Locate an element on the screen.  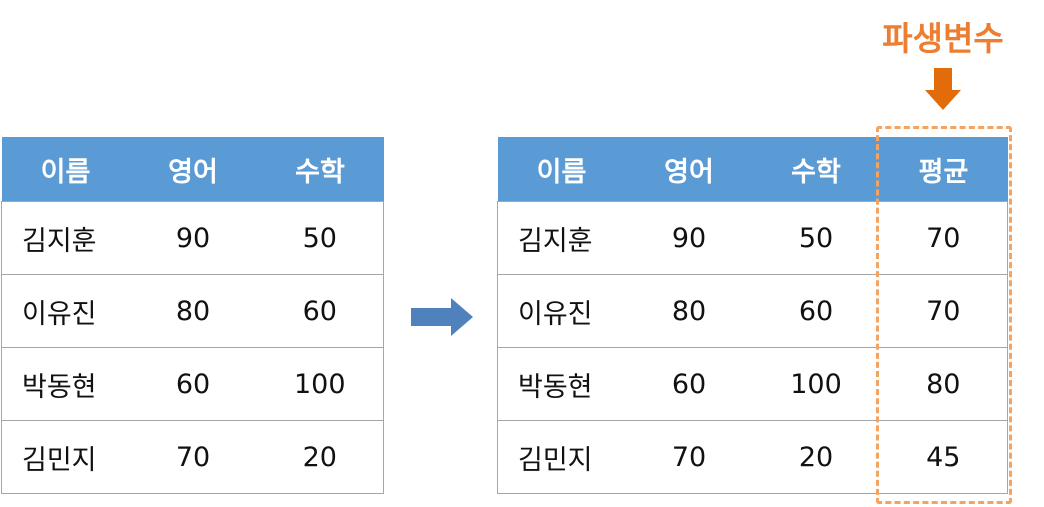
table-row: 이유진 80 60 is located at coordinates (192, 311).